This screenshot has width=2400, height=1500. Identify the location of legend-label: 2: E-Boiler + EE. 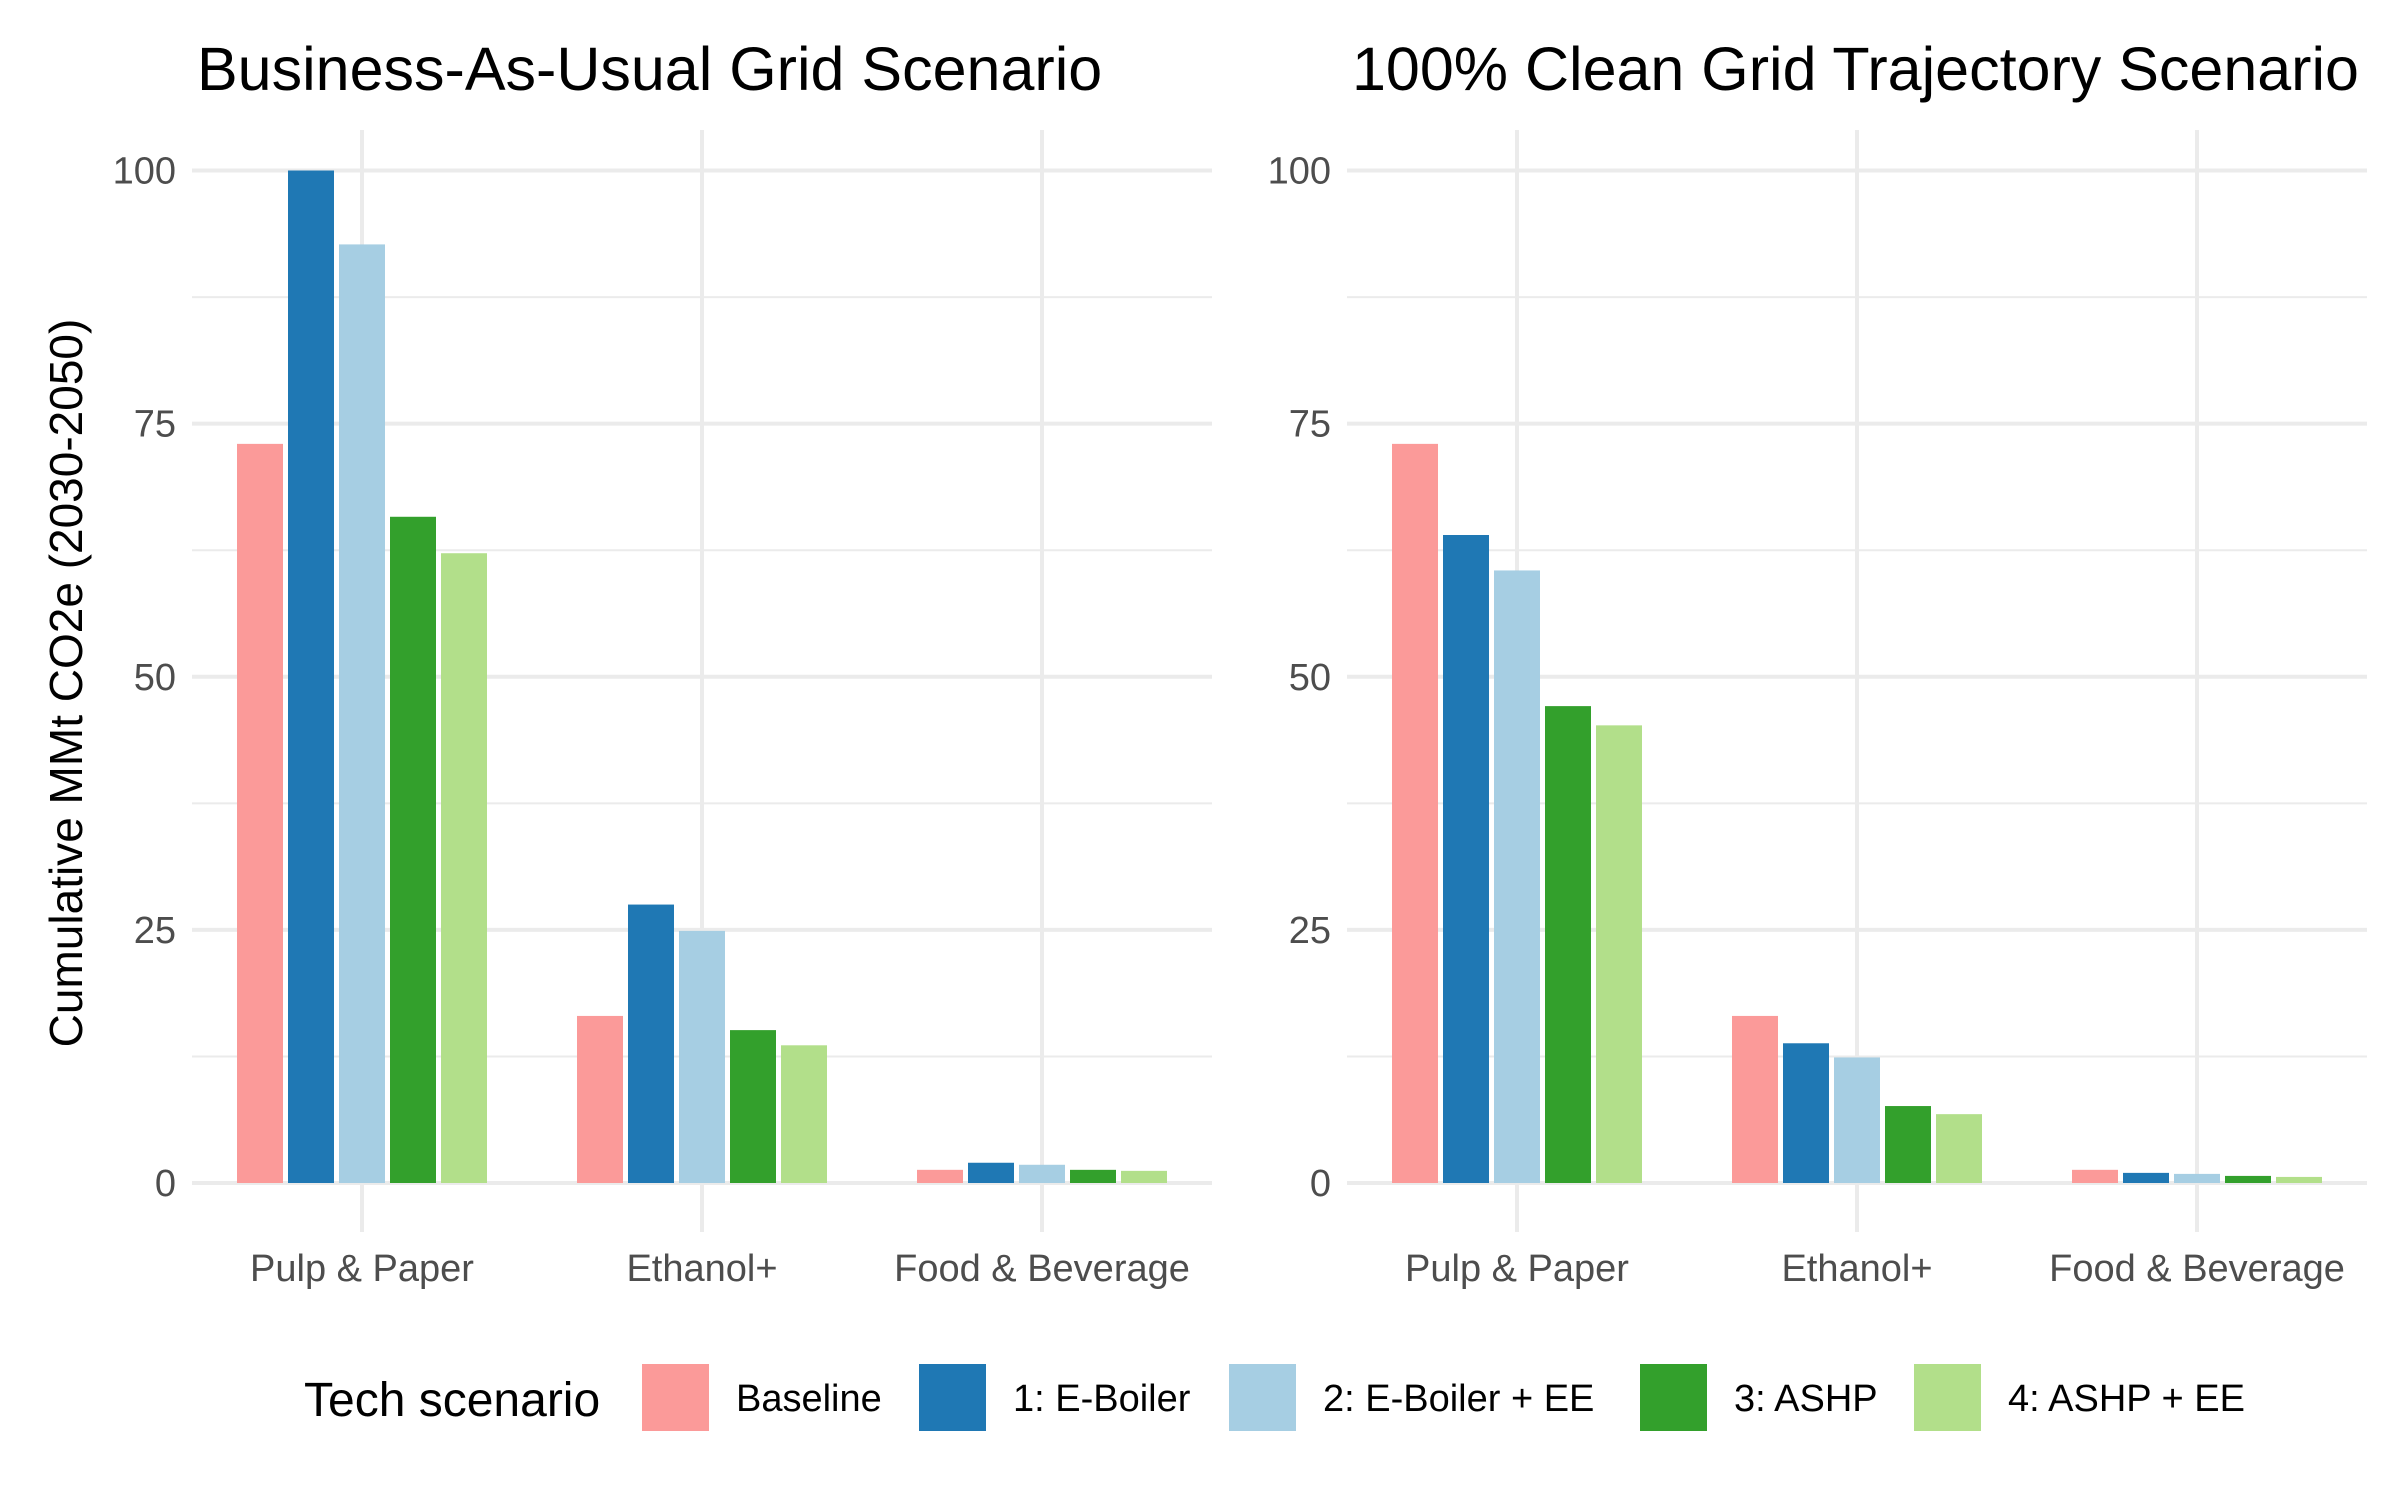
(1458, 1399).